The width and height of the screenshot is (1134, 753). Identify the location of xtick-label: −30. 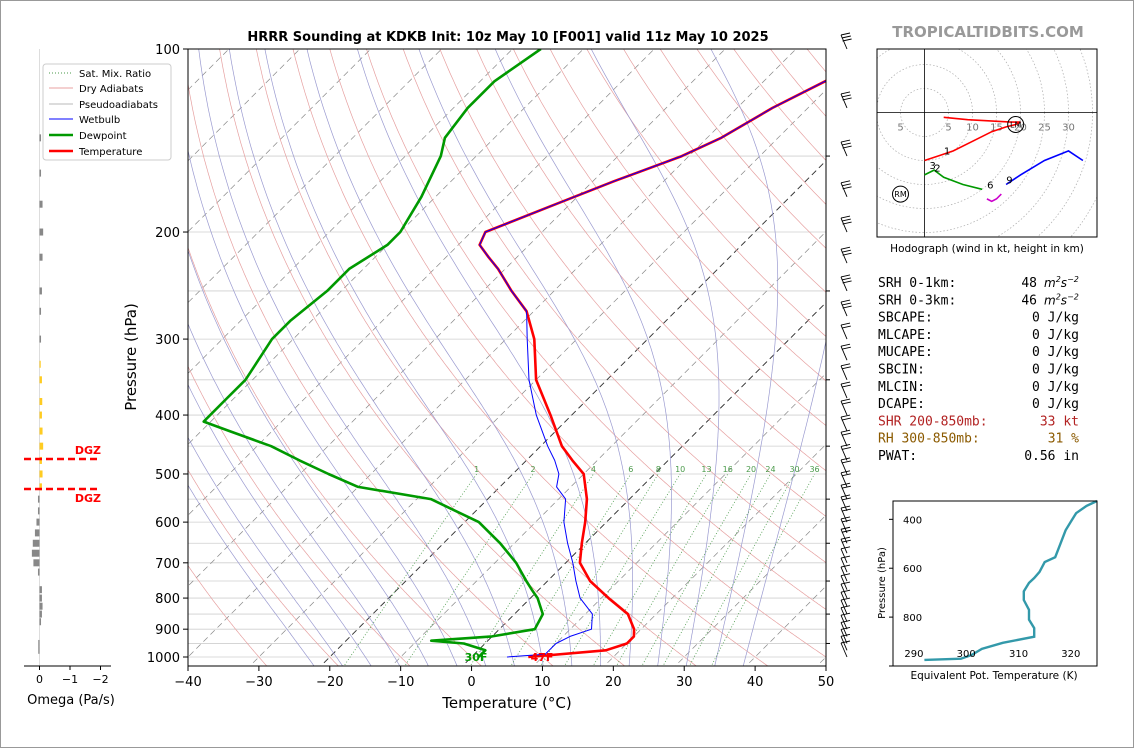
(258, 682).